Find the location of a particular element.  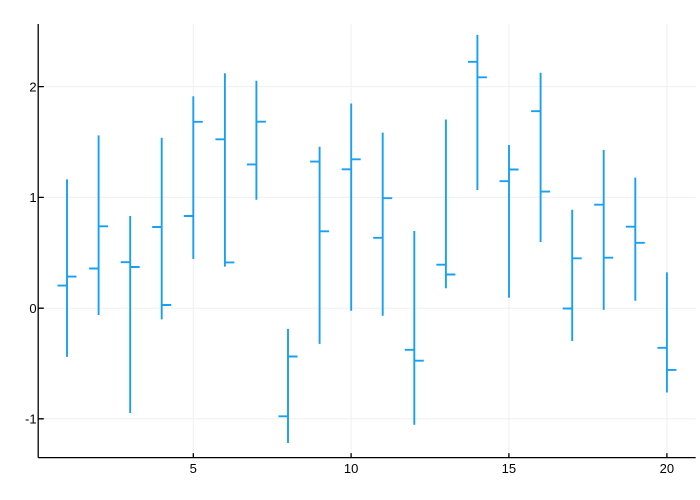

svg-text: 2 is located at coordinates (32, 86).